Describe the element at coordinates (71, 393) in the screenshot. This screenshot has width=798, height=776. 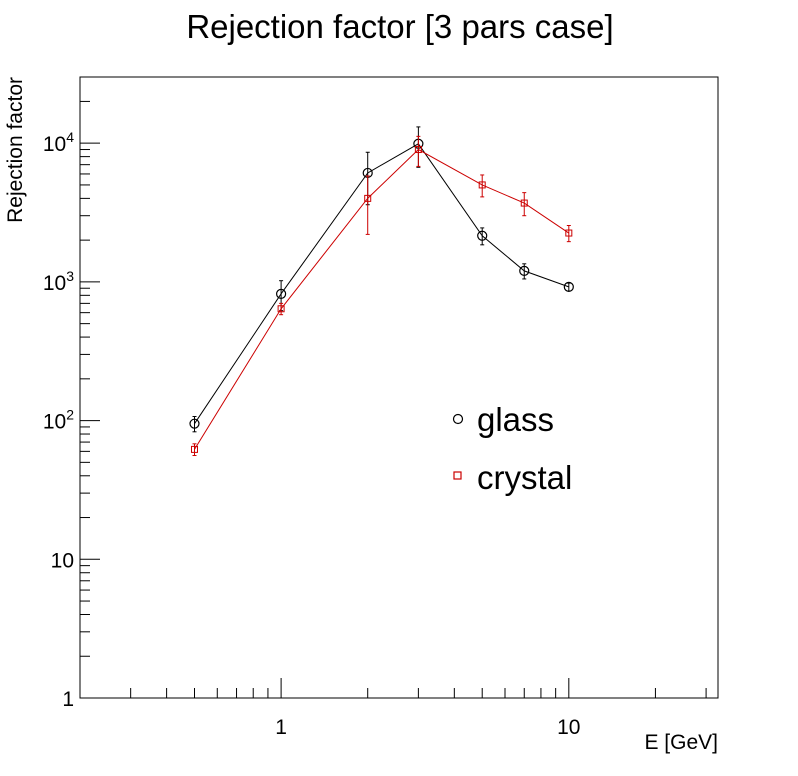
I see `y-axis: 1 10 10² 10³ 10⁴` at that location.